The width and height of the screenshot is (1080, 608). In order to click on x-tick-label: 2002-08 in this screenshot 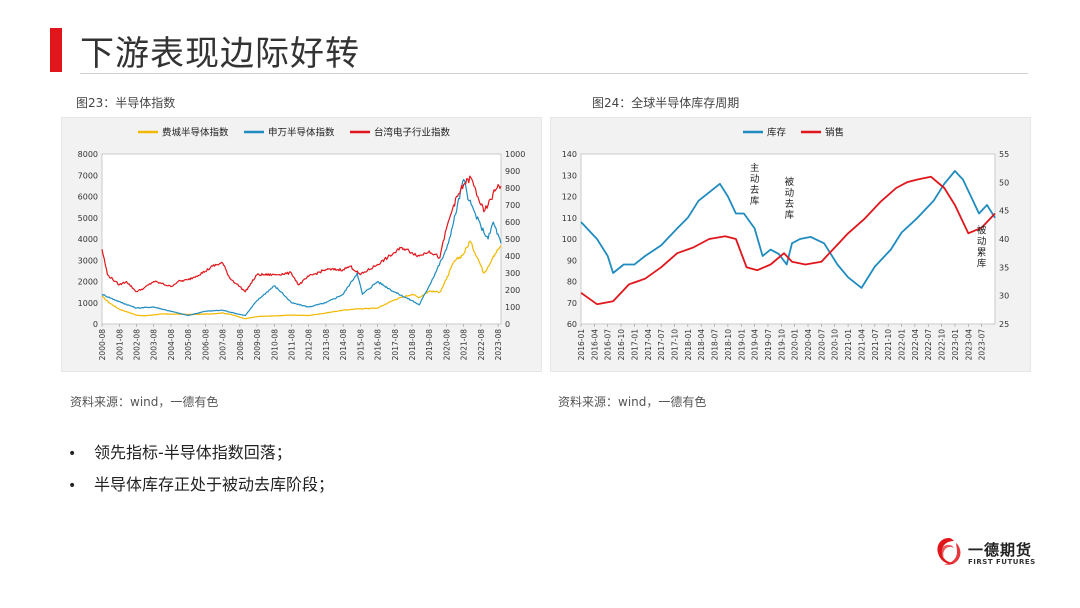, I will do `click(136, 345)`.